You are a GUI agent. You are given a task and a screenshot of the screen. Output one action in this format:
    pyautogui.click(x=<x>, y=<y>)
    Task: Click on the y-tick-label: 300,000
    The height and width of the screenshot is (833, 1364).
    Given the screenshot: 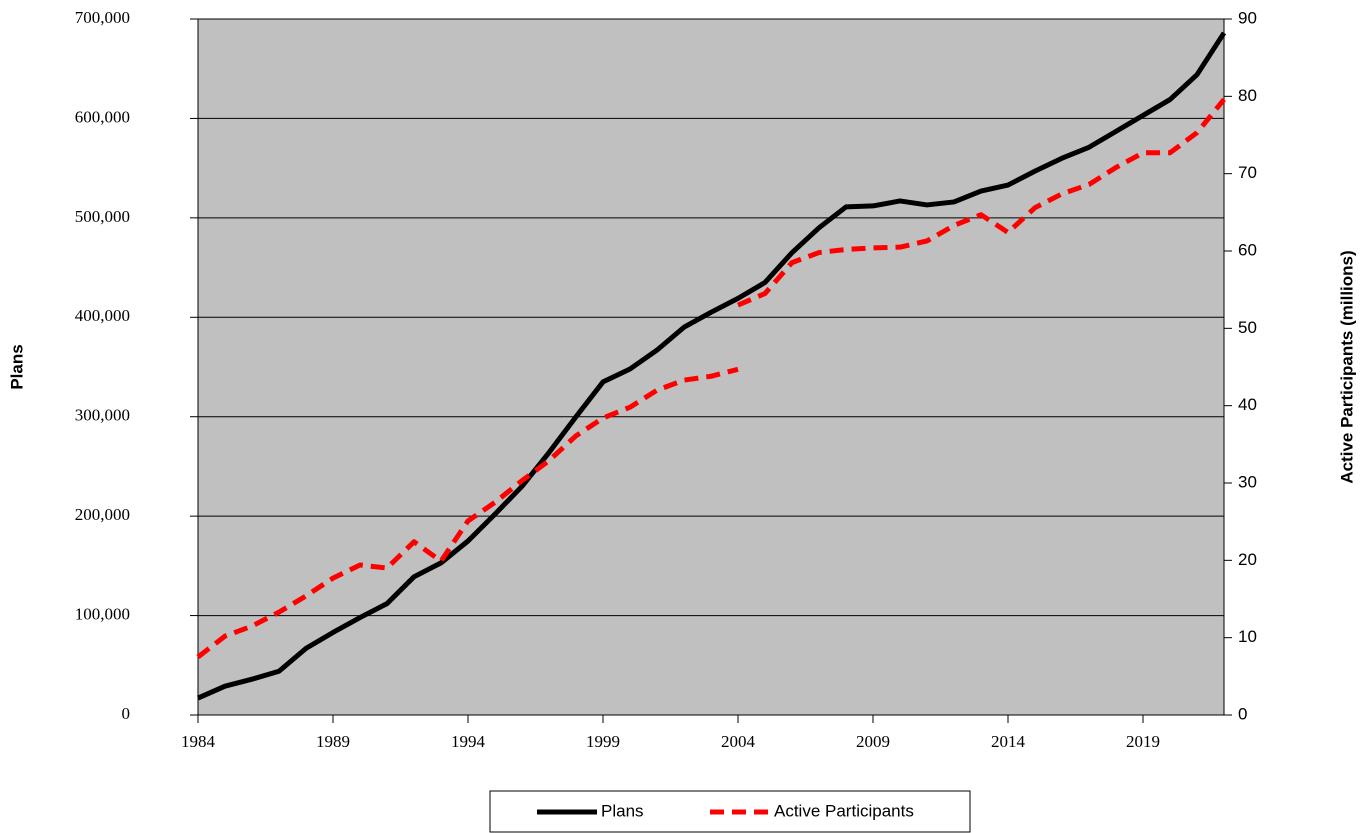 What is the action you would take?
    pyautogui.click(x=102, y=415)
    